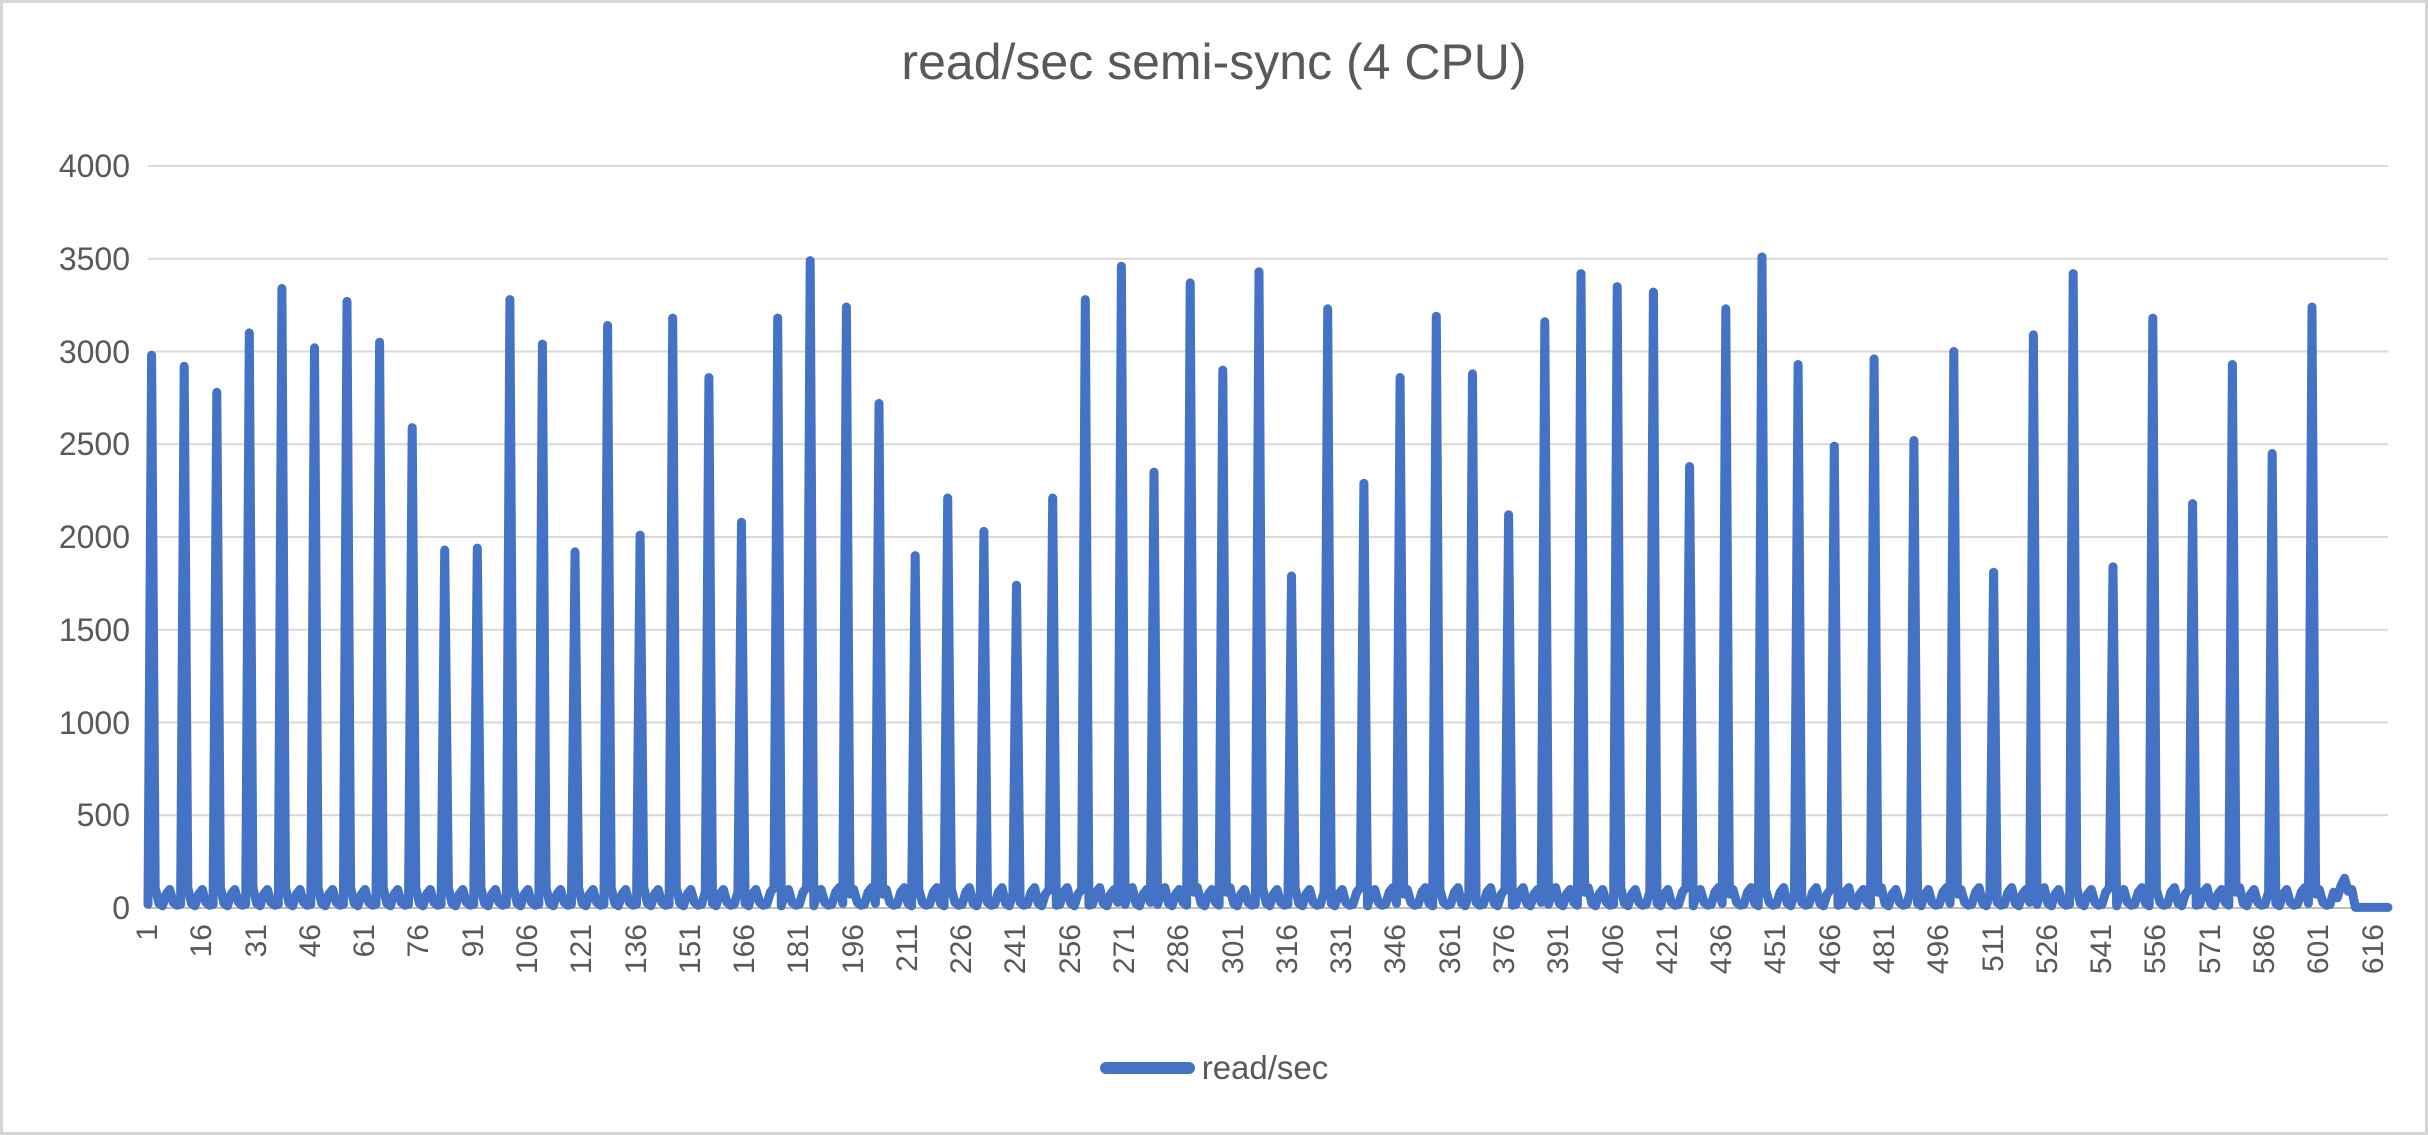 This screenshot has height=1135, width=2428. Describe the element at coordinates (962, 949) in the screenshot. I see `x-axis-tick-label: 226` at that location.